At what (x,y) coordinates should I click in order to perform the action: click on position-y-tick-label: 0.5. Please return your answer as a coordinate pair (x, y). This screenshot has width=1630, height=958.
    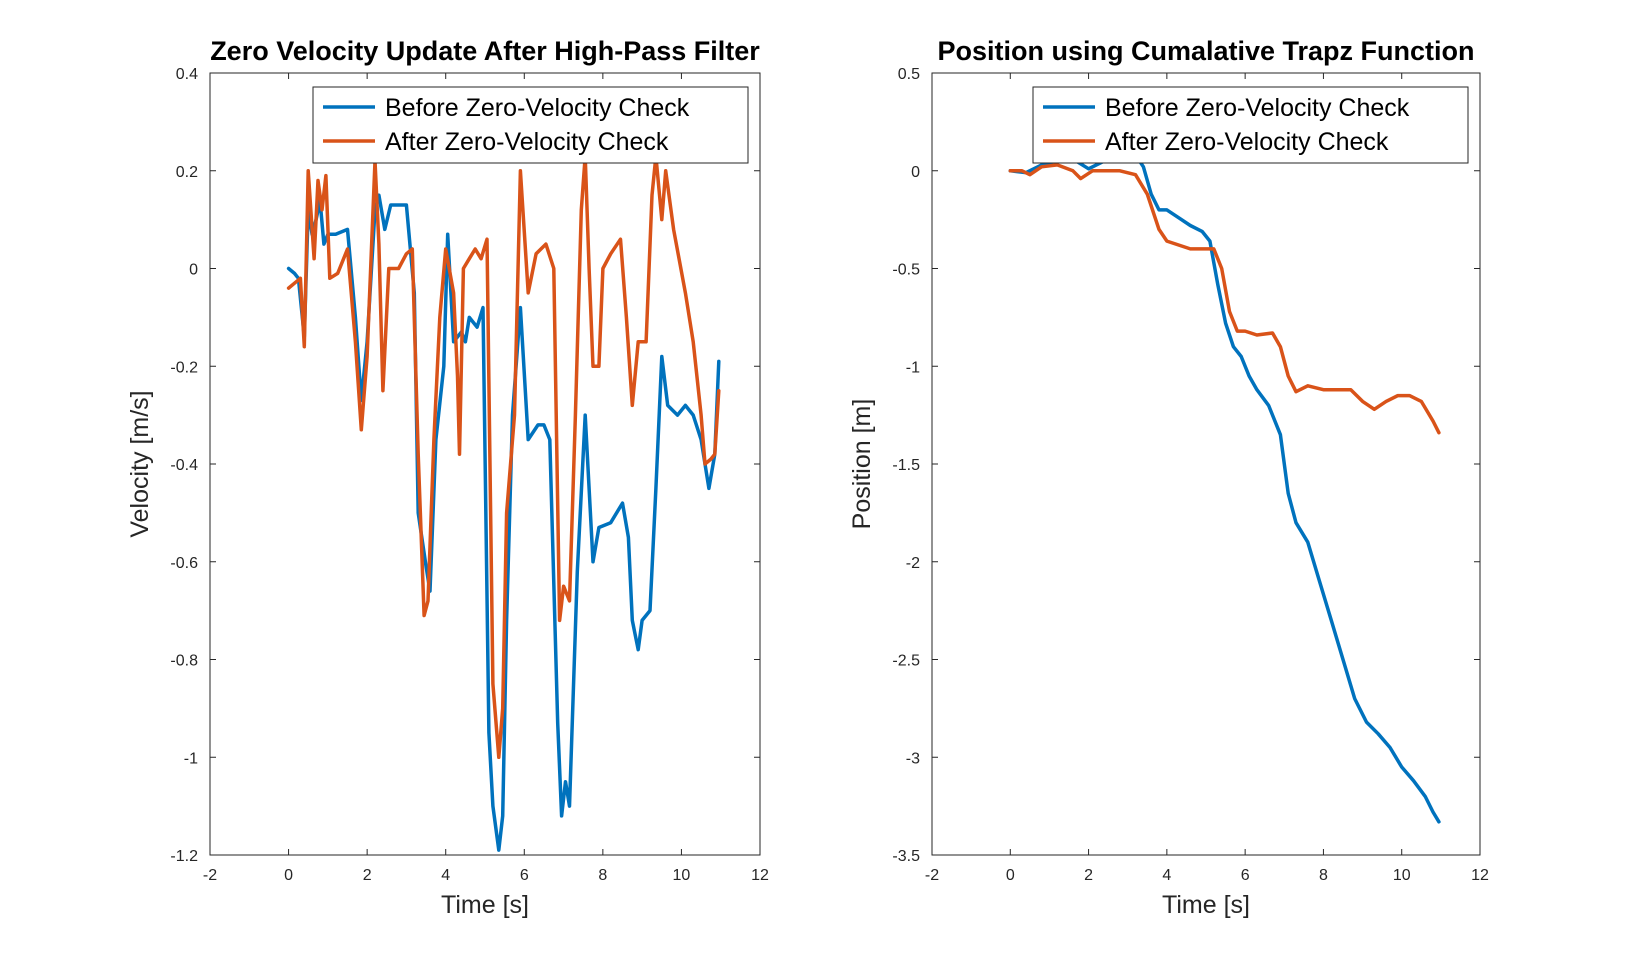
    Looking at the image, I should click on (909, 74).